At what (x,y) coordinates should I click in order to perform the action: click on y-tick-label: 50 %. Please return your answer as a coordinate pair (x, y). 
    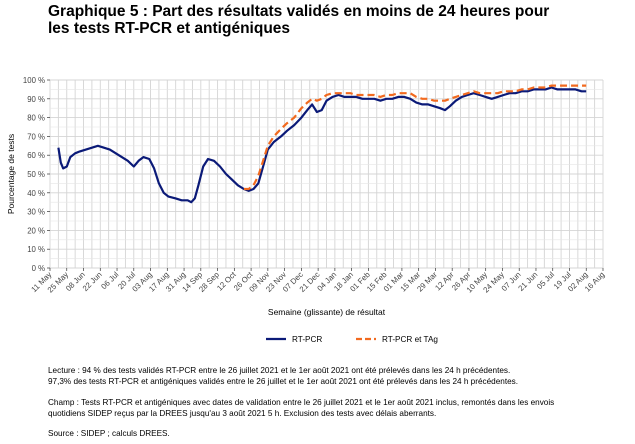
    Looking at the image, I should click on (36, 174).